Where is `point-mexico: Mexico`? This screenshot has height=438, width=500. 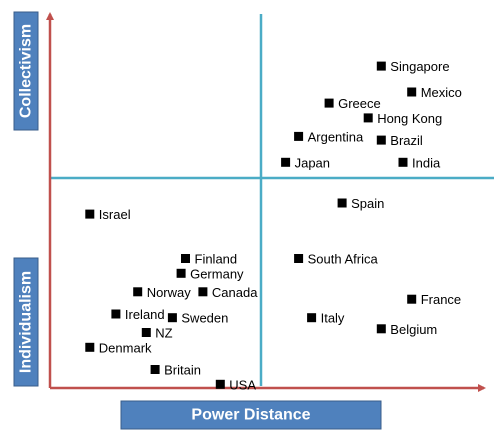 point-mexico: Mexico is located at coordinates (434, 92).